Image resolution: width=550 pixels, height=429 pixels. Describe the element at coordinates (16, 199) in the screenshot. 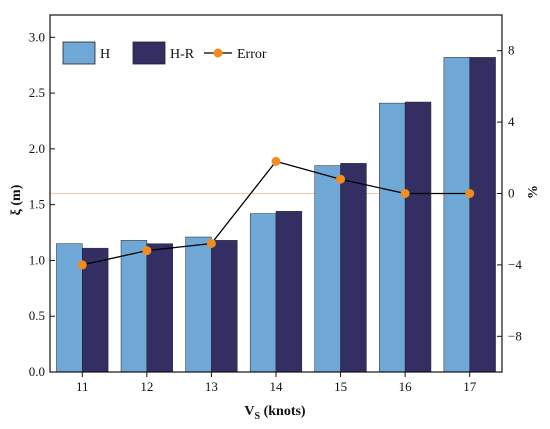

I see `y-axis-title: ξ (m)` at that location.